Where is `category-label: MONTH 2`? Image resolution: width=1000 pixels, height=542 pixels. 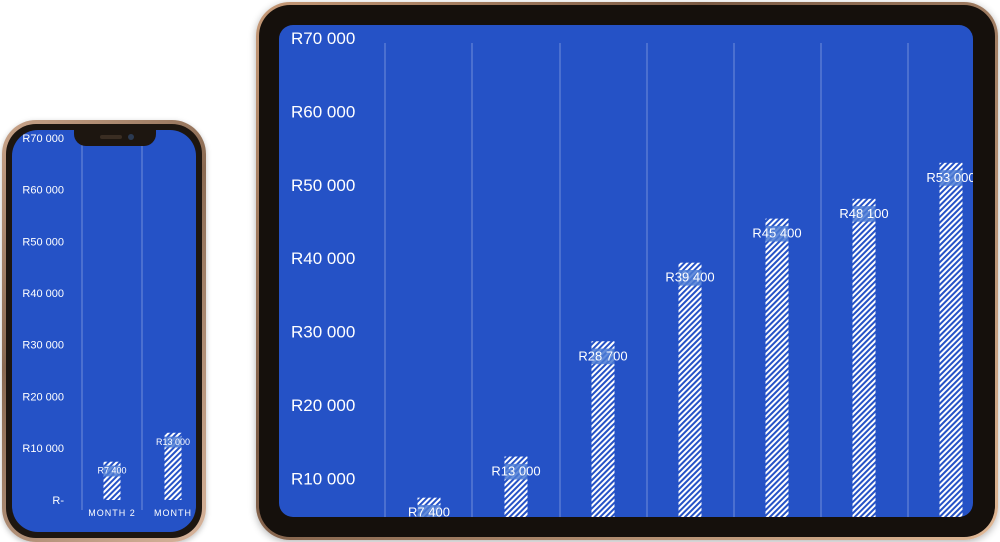 category-label: MONTH 2 is located at coordinates (112, 513).